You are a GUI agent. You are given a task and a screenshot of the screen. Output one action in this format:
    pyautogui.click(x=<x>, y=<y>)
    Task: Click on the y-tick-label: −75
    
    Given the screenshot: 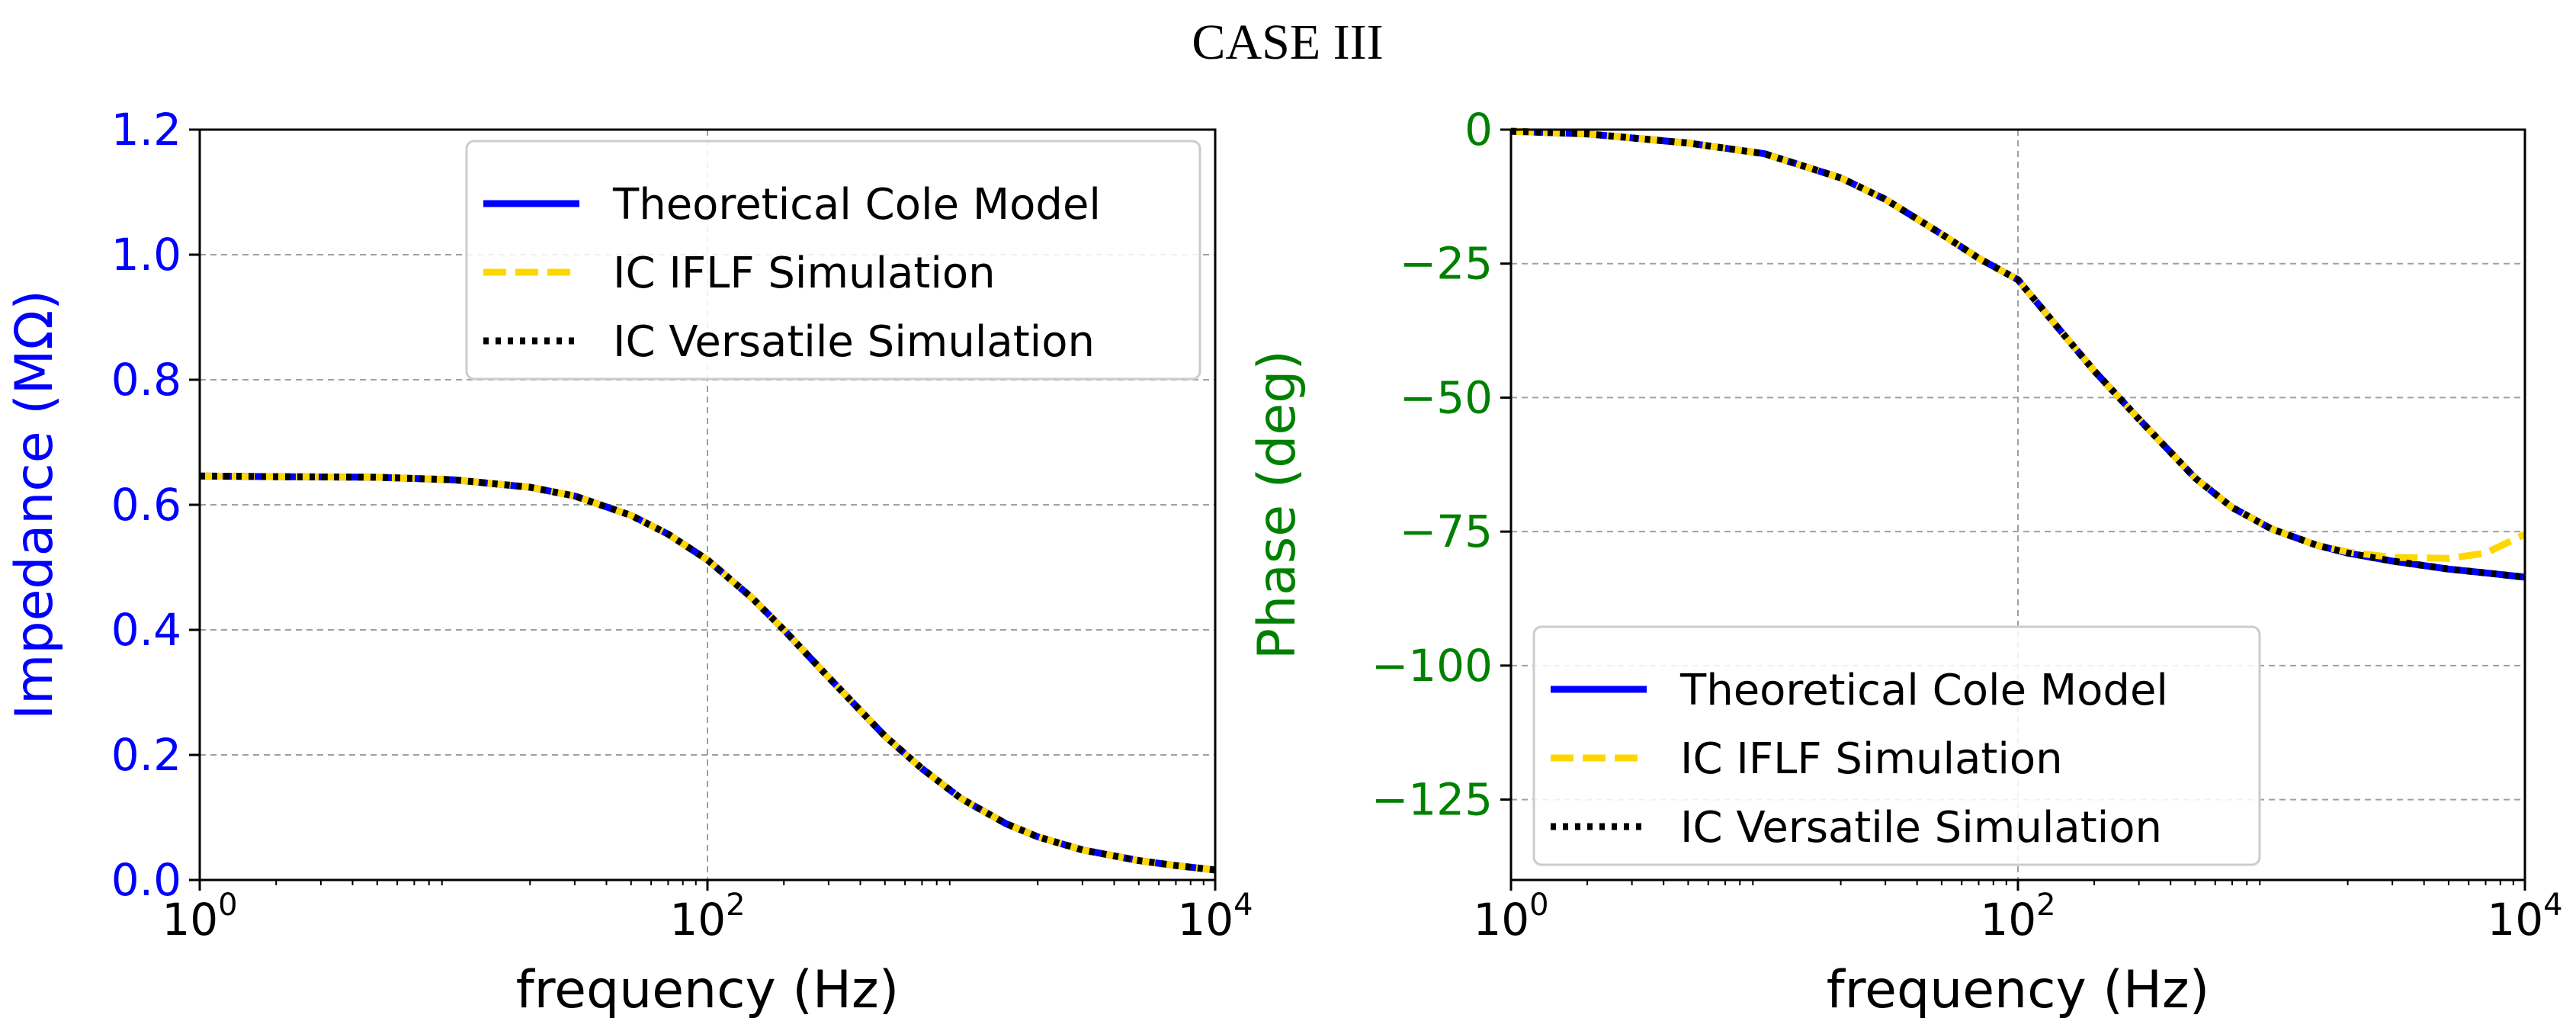 What is the action you would take?
    pyautogui.click(x=1446, y=531)
    